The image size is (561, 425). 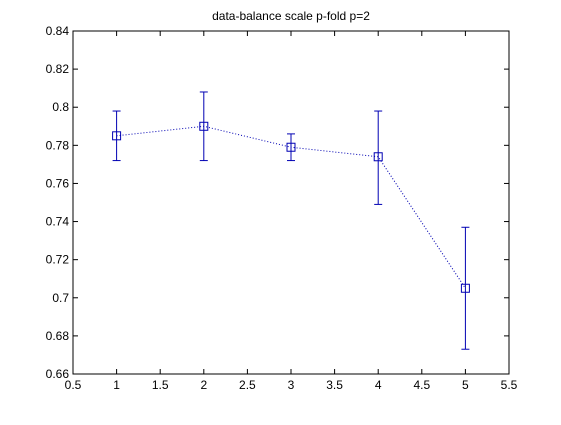 What do you see at coordinates (509, 385) in the screenshot?
I see `x-tick-label: 5.5` at bounding box center [509, 385].